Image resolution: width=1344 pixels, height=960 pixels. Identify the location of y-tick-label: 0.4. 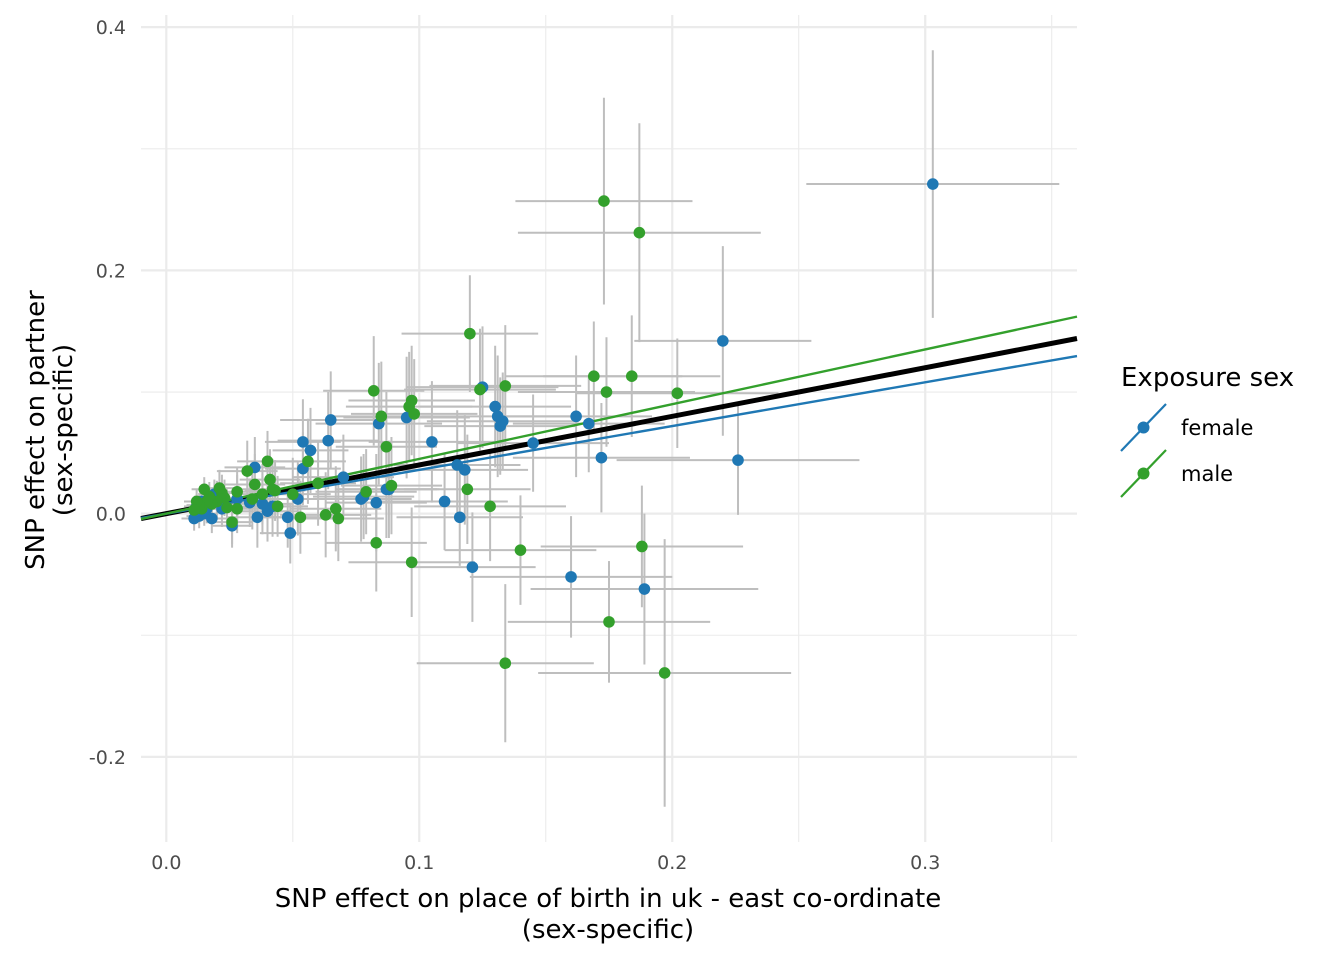
(111, 28).